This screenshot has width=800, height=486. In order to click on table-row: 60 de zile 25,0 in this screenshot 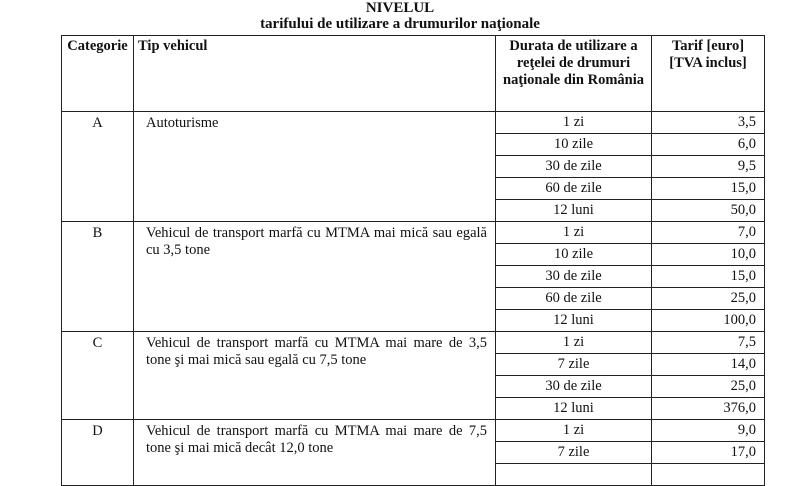, I will do `click(413, 298)`.